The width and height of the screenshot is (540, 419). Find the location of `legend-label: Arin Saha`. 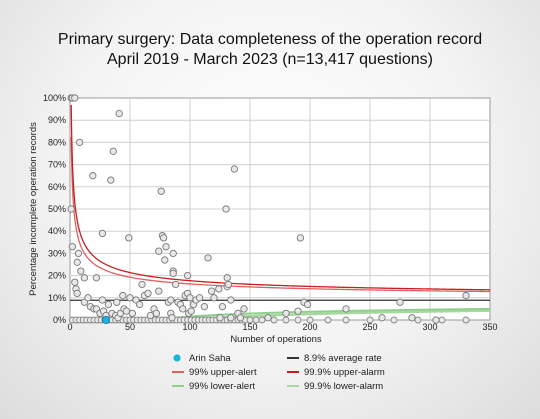

legend-label: Arin Saha is located at coordinates (210, 358).